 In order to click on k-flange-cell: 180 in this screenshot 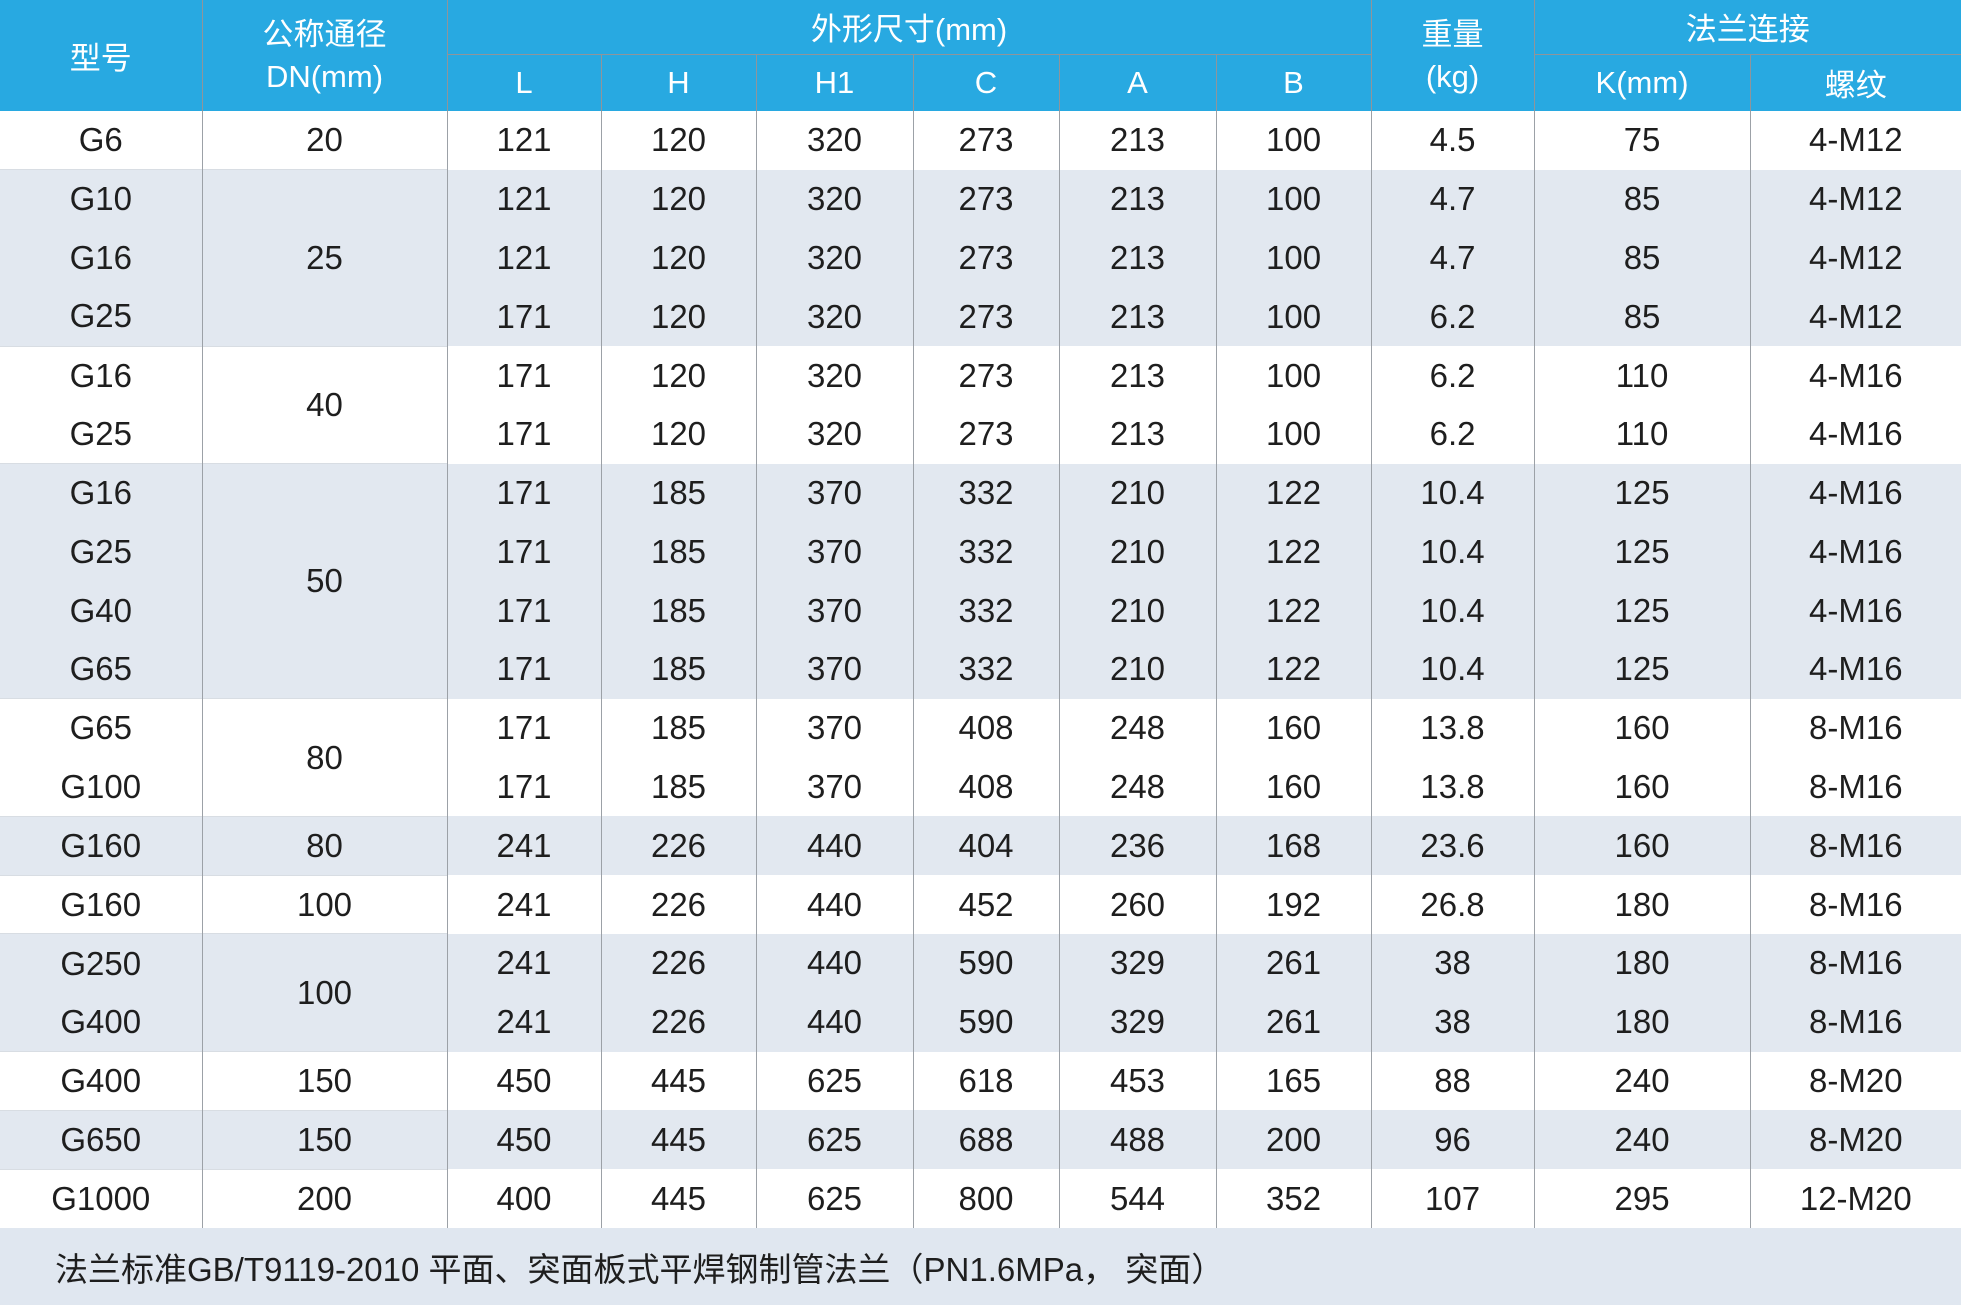, I will do `click(1642, 904)`.